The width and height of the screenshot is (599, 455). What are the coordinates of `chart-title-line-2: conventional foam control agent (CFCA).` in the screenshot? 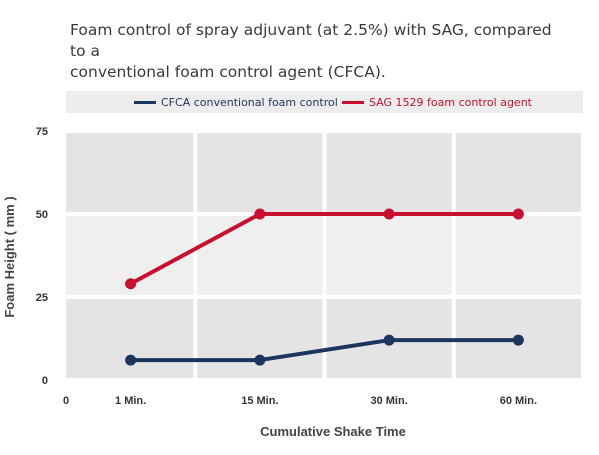 It's located at (228, 72).